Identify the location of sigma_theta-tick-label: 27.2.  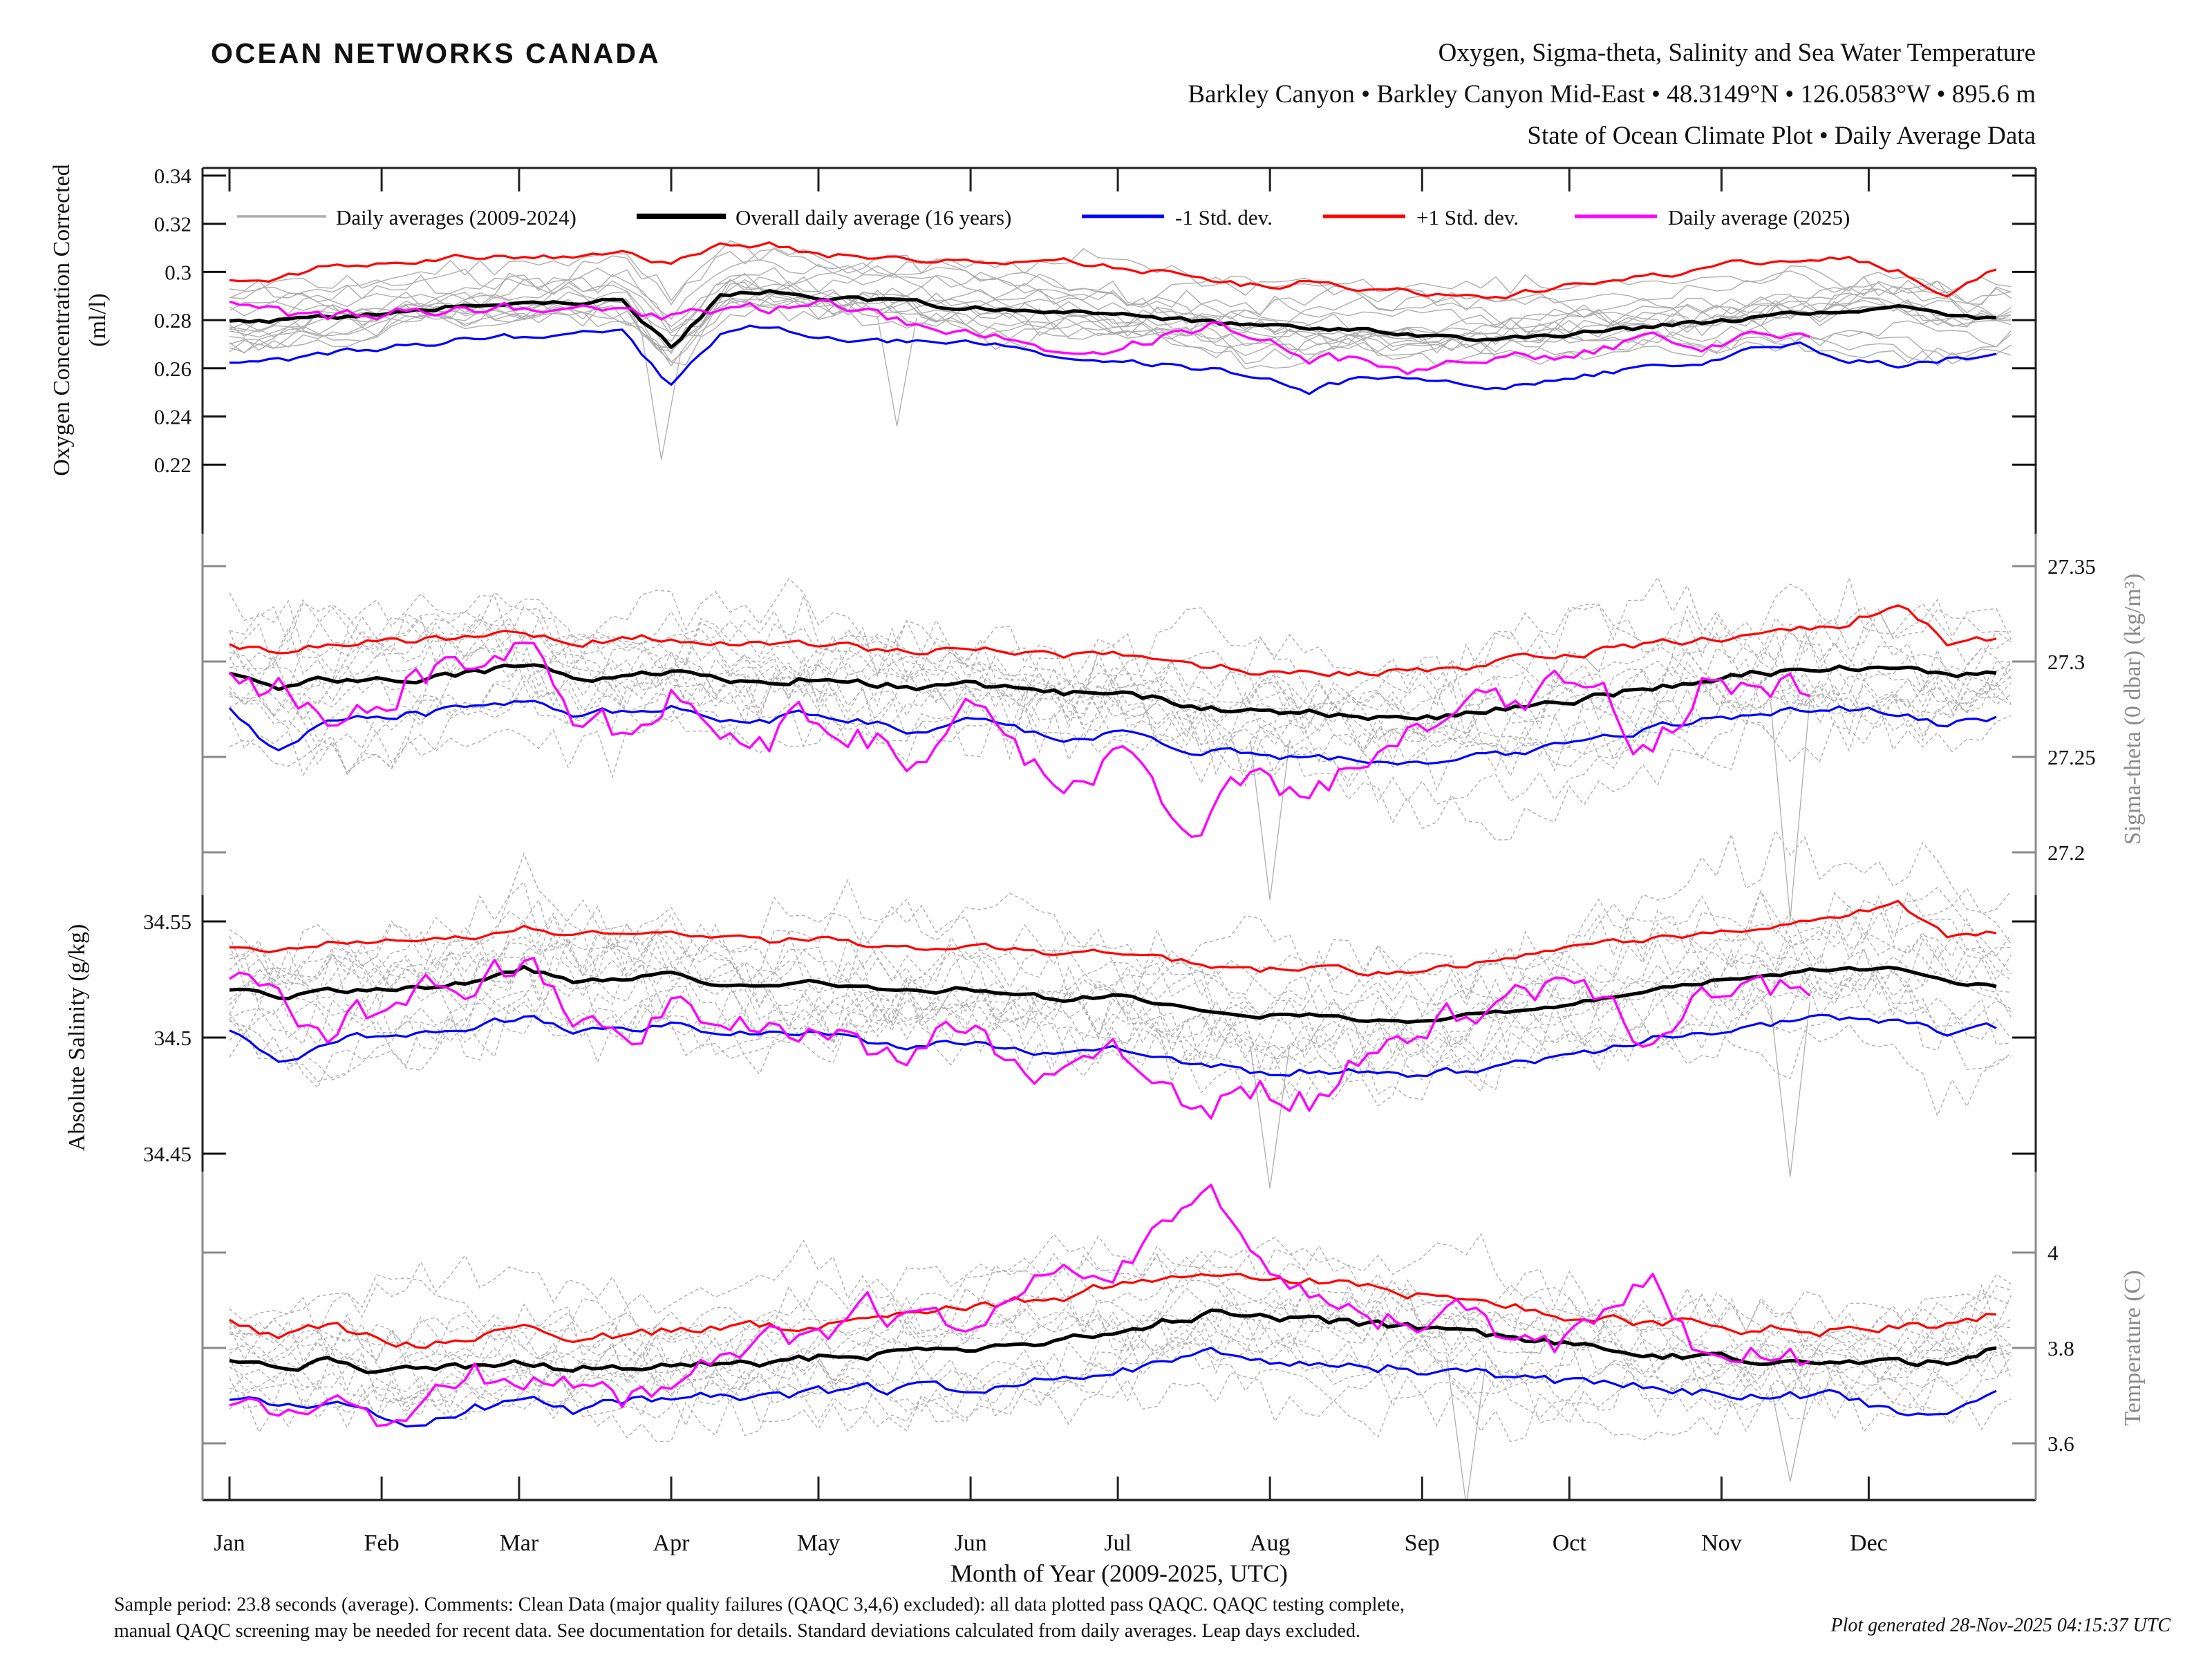
(2066, 853).